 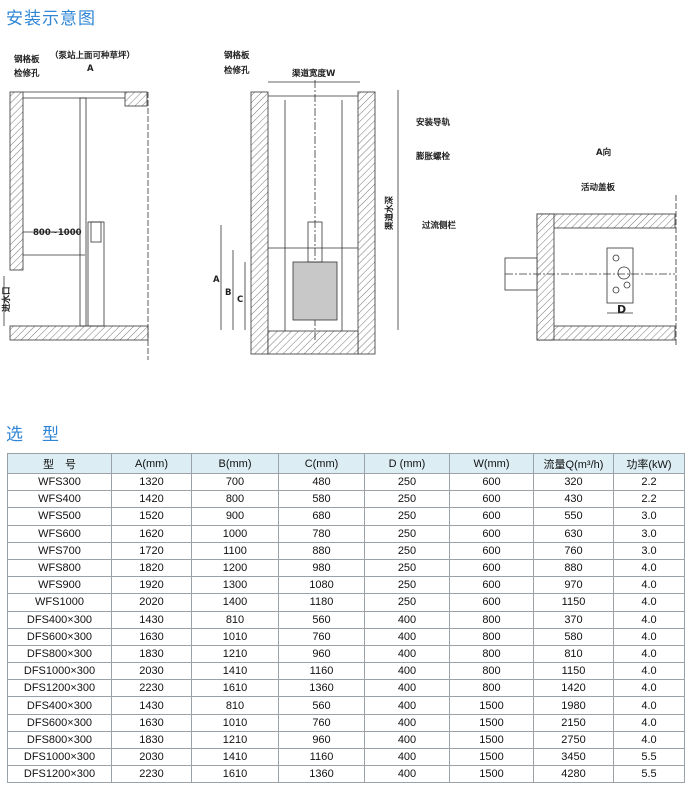 I want to click on table-cell: 320, so click(x=573, y=482).